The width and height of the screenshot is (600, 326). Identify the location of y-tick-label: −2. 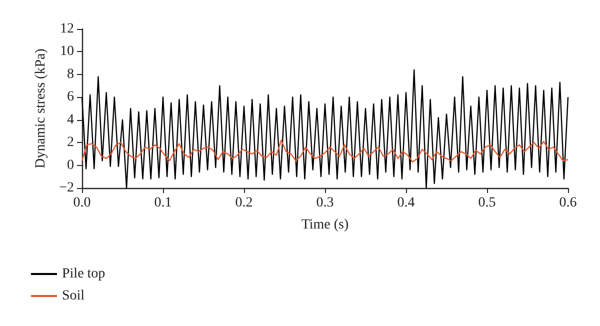
(66, 188).